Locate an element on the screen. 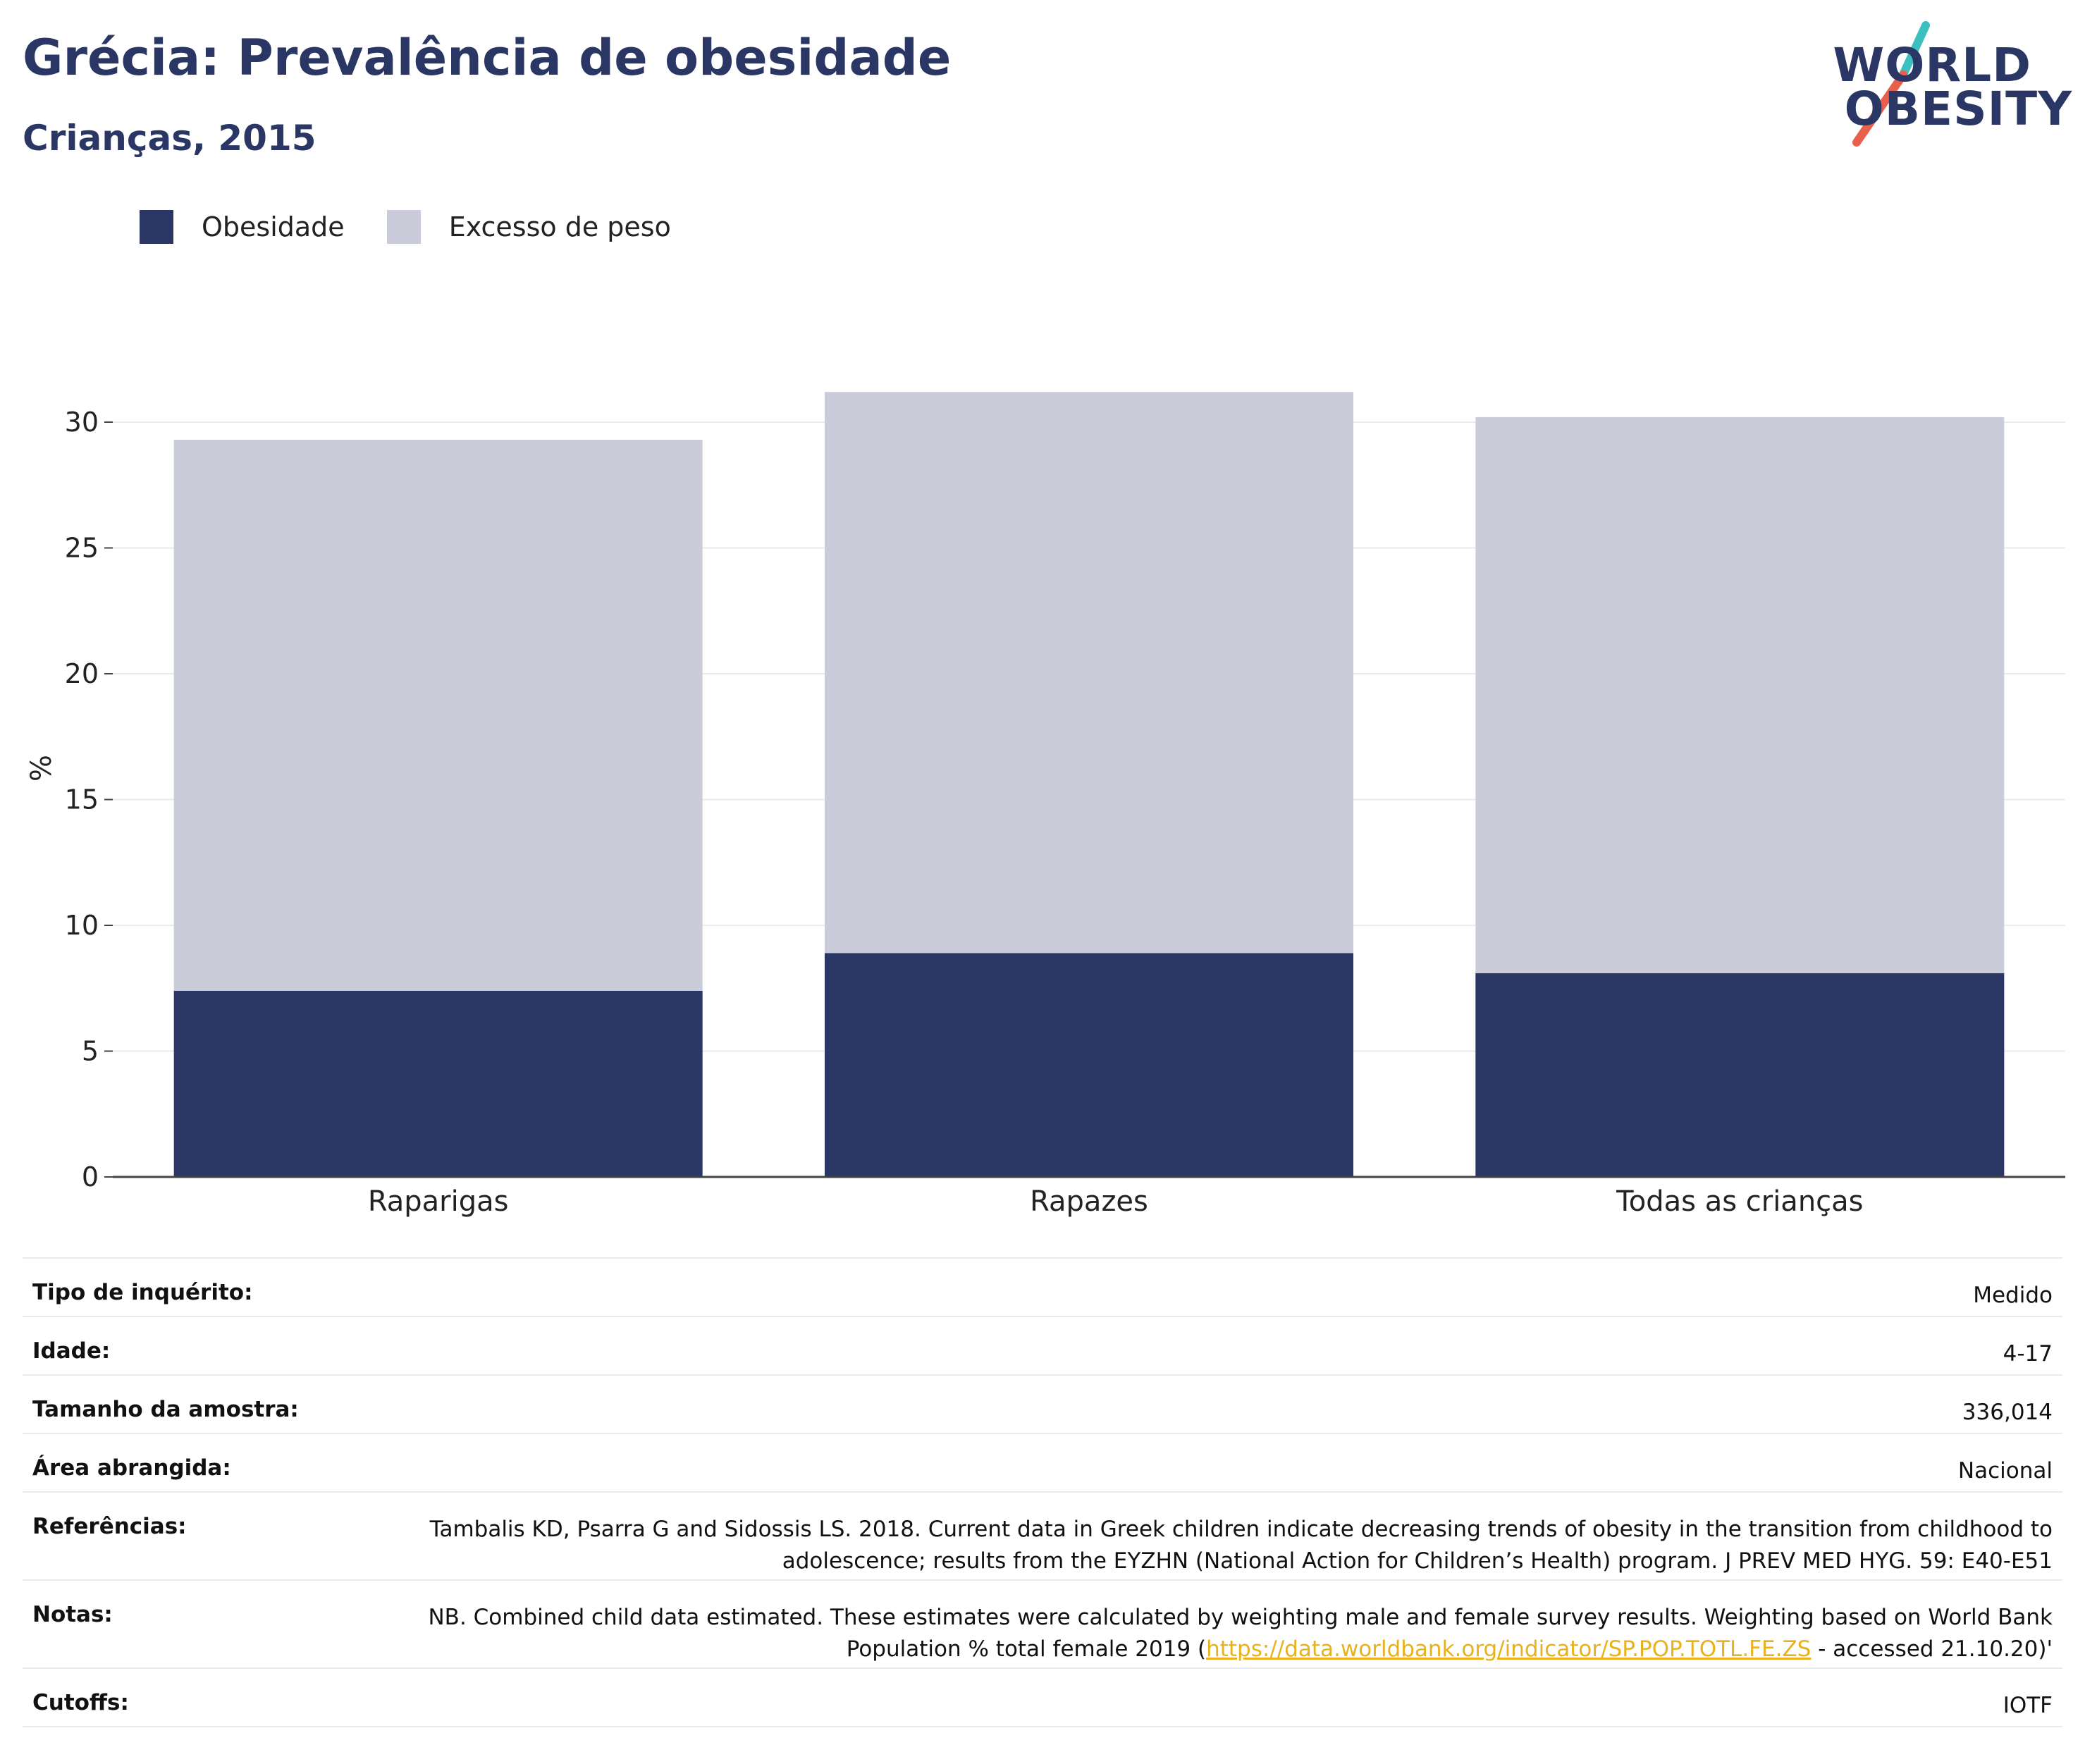 The height and width of the screenshot is (1764, 2085). logo-text-world: WORLD is located at coordinates (1932, 65).